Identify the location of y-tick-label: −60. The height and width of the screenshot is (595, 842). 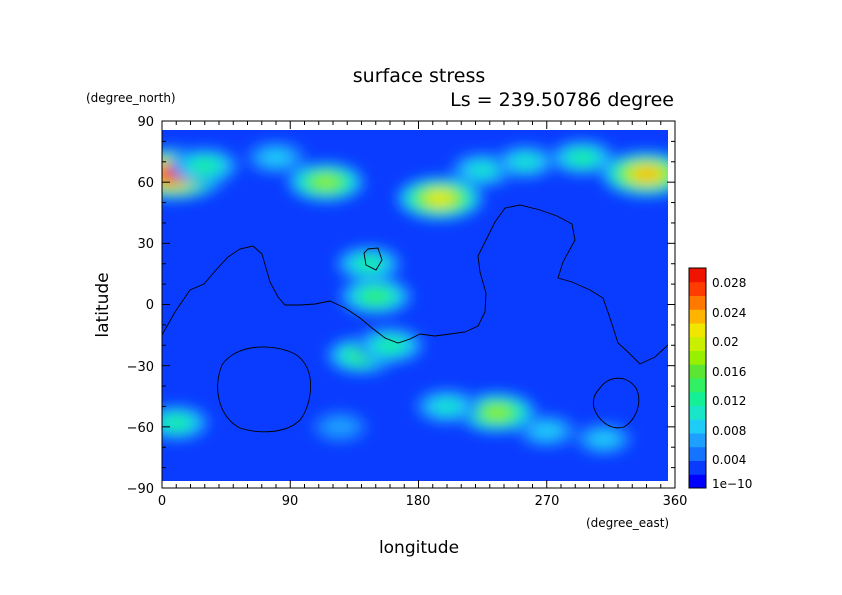
(140, 428).